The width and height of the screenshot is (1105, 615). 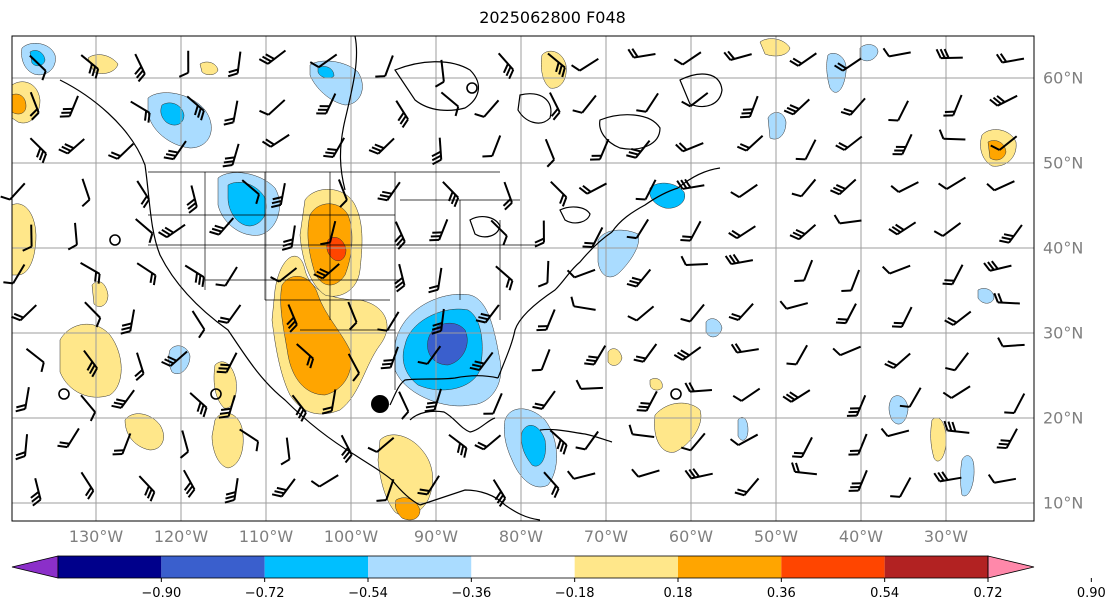 What do you see at coordinates (266, 536) in the screenshot?
I see `longitude-label: 110°W` at bounding box center [266, 536].